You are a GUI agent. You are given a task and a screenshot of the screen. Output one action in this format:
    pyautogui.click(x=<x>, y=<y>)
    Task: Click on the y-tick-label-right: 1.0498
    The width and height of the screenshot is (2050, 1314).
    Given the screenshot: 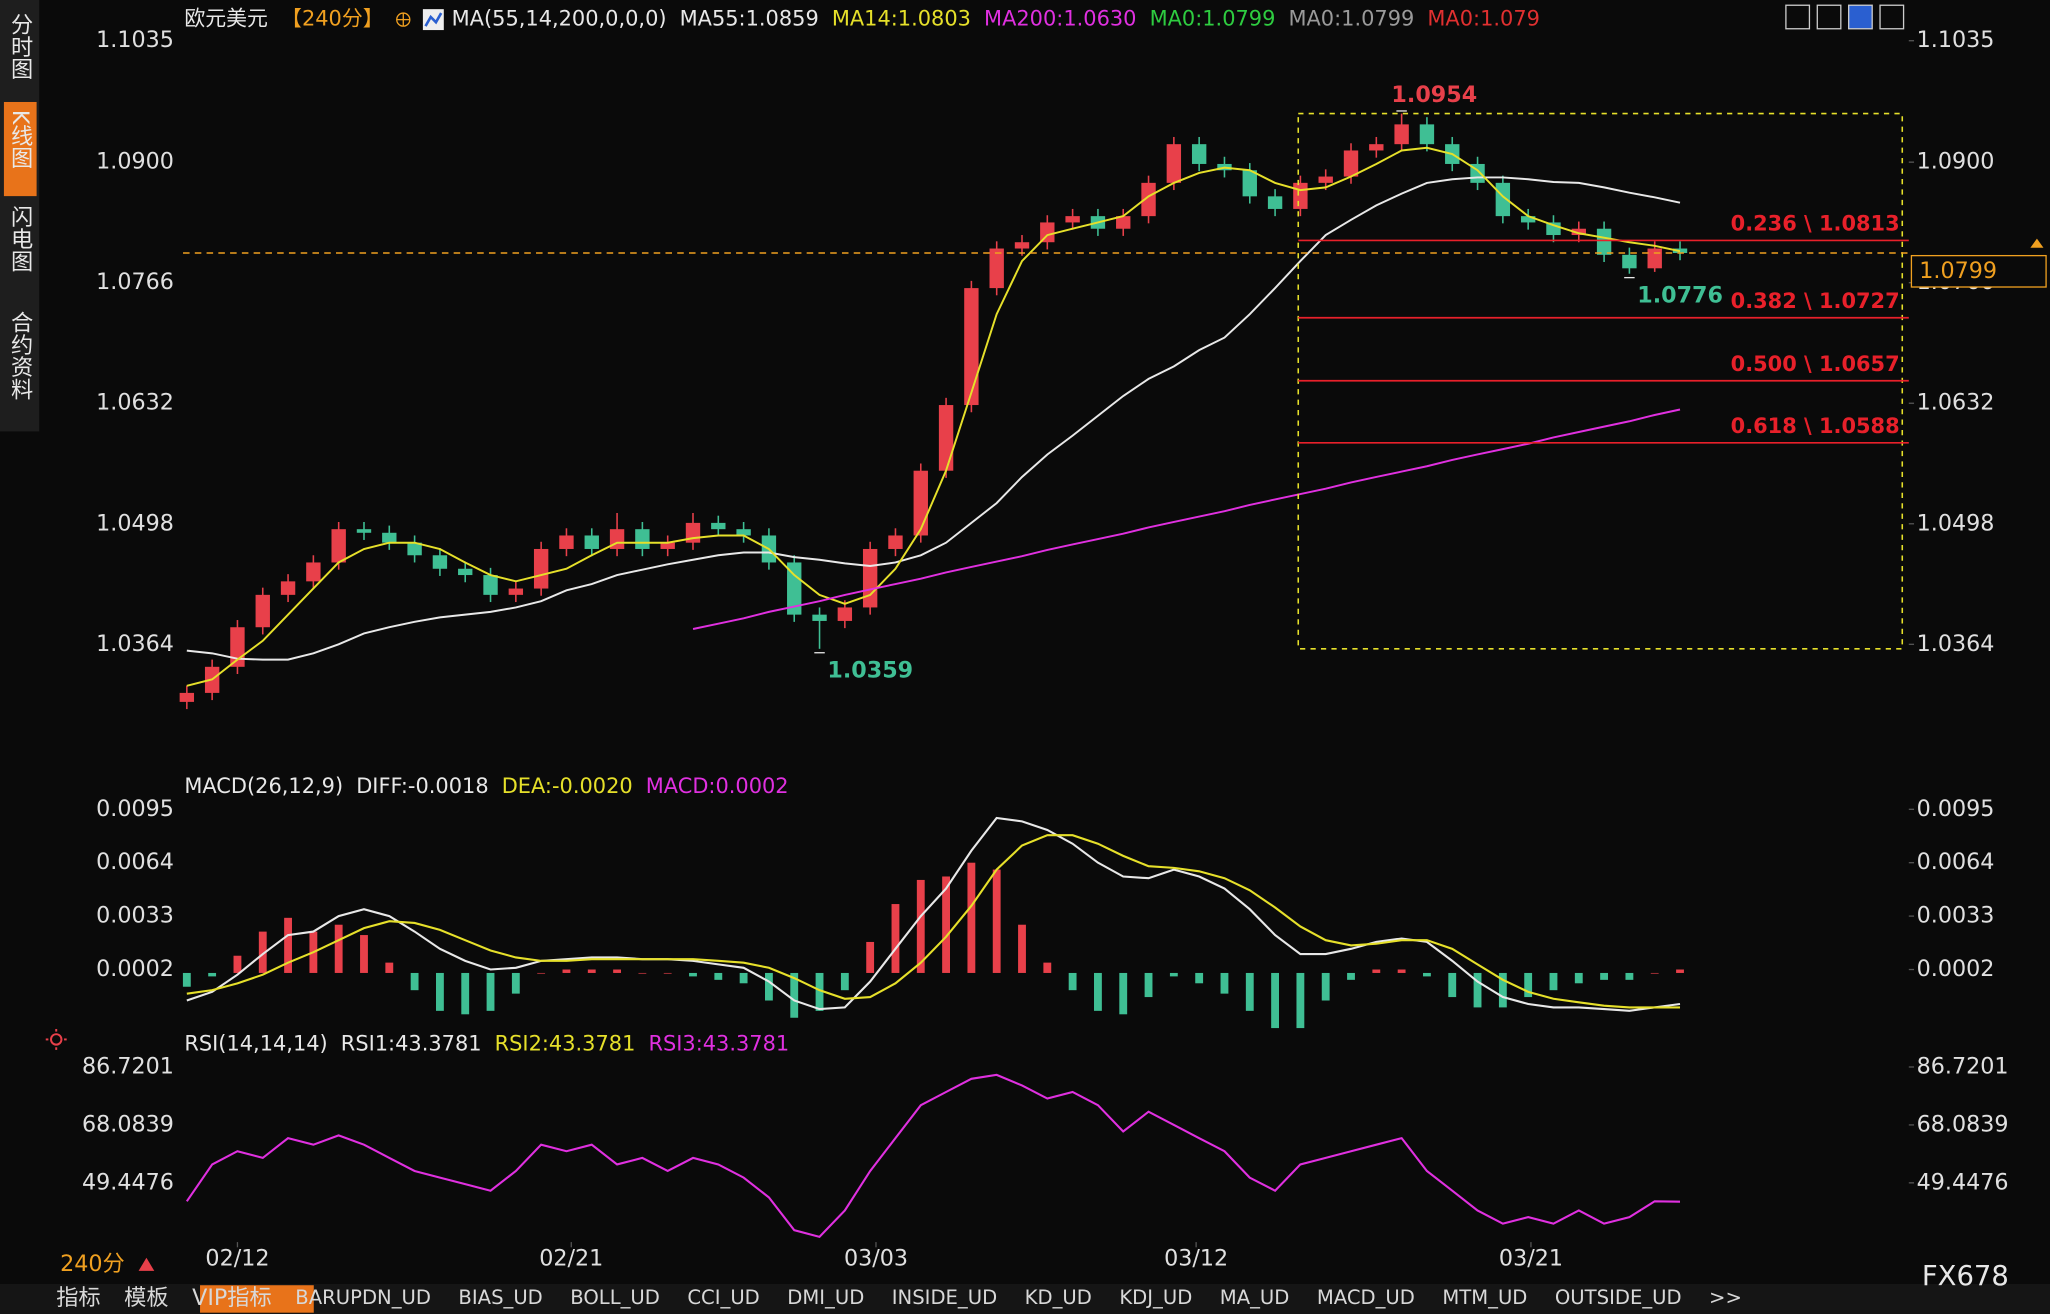 What is the action you would take?
    pyautogui.click(x=1956, y=523)
    